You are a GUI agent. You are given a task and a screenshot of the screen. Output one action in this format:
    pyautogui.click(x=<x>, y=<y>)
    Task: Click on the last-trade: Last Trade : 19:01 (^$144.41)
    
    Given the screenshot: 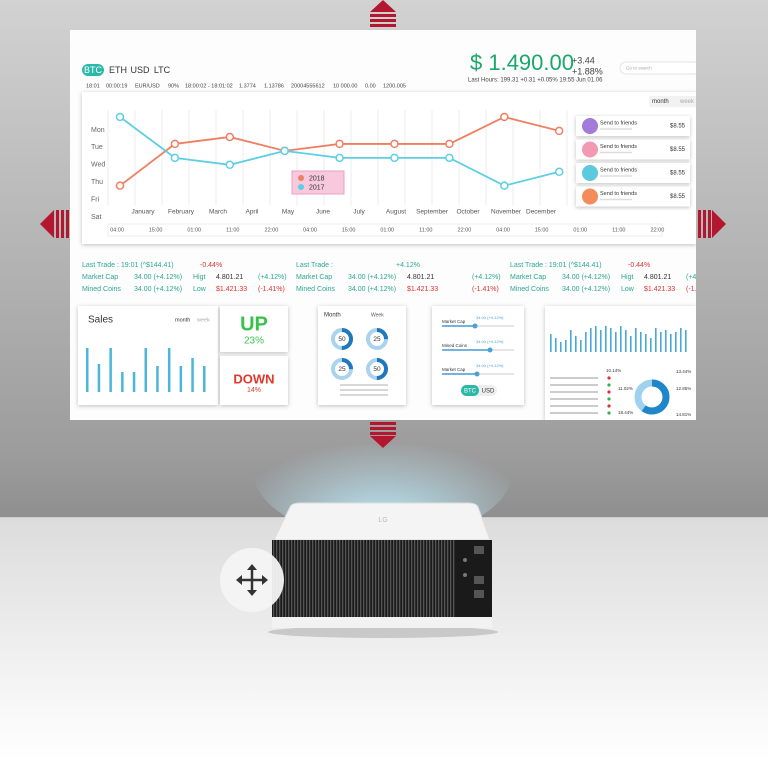 What is the action you would take?
    pyautogui.click(x=556, y=265)
    